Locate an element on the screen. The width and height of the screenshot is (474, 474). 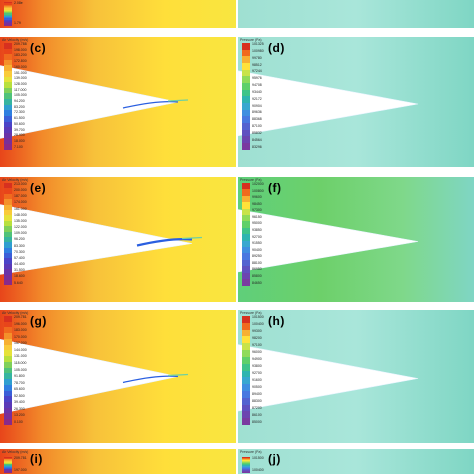
legend-tick-label: 161.000 is located at coordinates (20, 208).